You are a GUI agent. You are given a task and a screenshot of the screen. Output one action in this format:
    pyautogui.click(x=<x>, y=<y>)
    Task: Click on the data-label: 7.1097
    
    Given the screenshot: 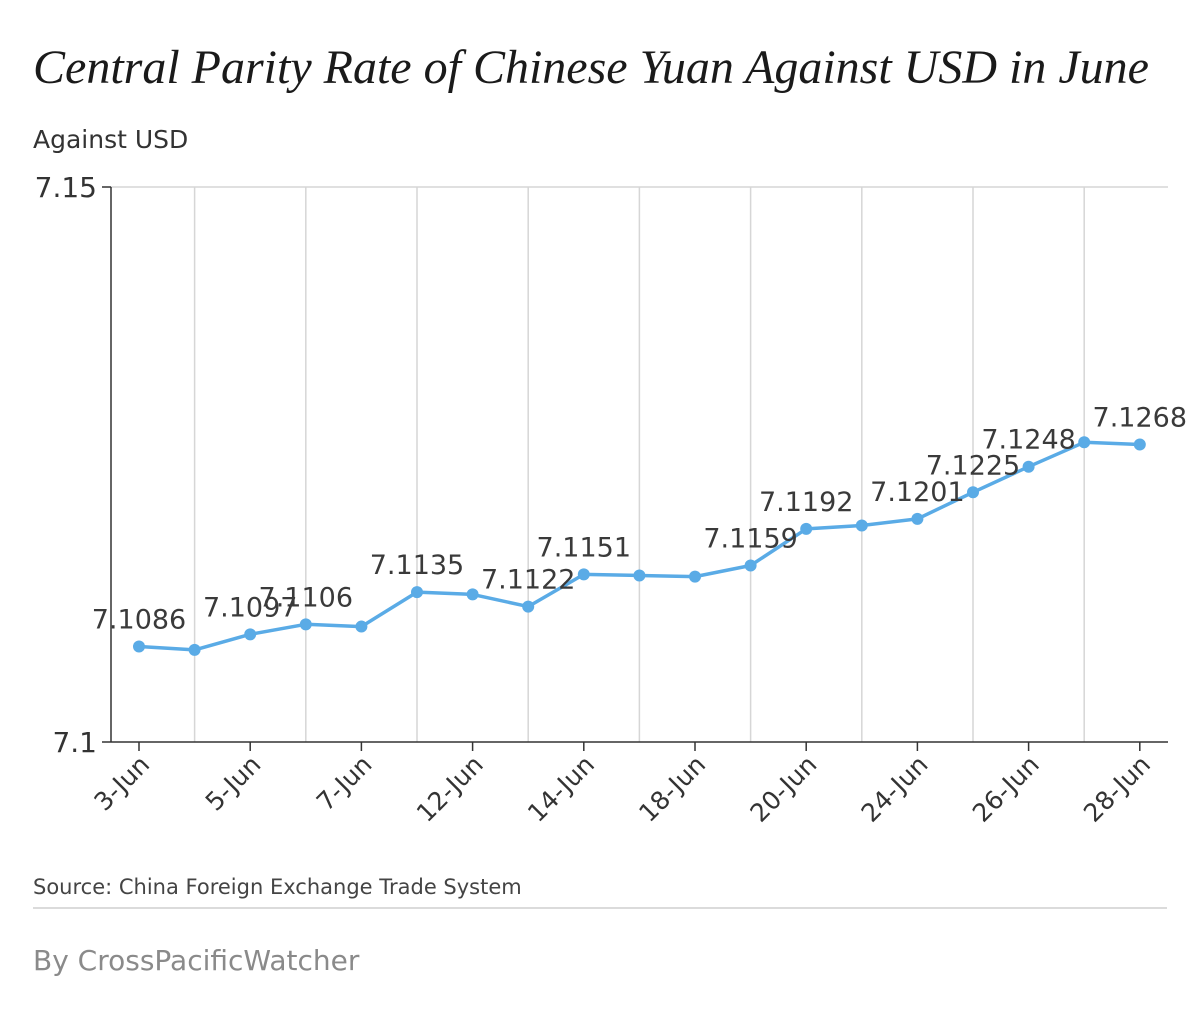 What is the action you would take?
    pyautogui.click(x=250, y=607)
    